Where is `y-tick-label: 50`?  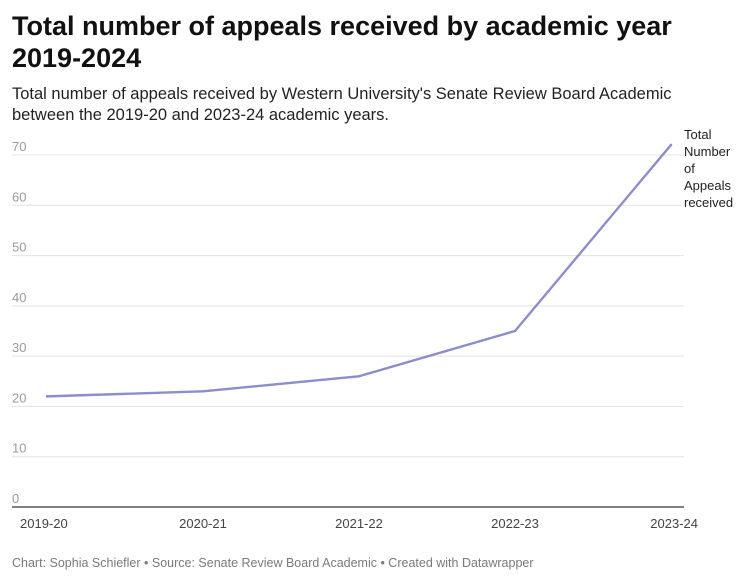
y-tick-label: 50 is located at coordinates (19, 247).